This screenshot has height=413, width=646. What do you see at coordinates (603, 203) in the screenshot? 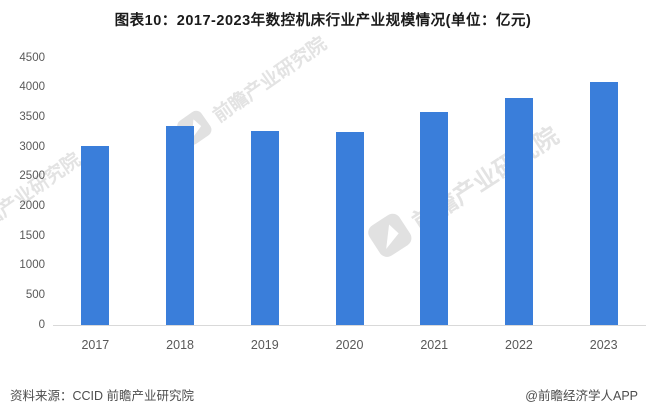
I see `bar-2023` at bounding box center [603, 203].